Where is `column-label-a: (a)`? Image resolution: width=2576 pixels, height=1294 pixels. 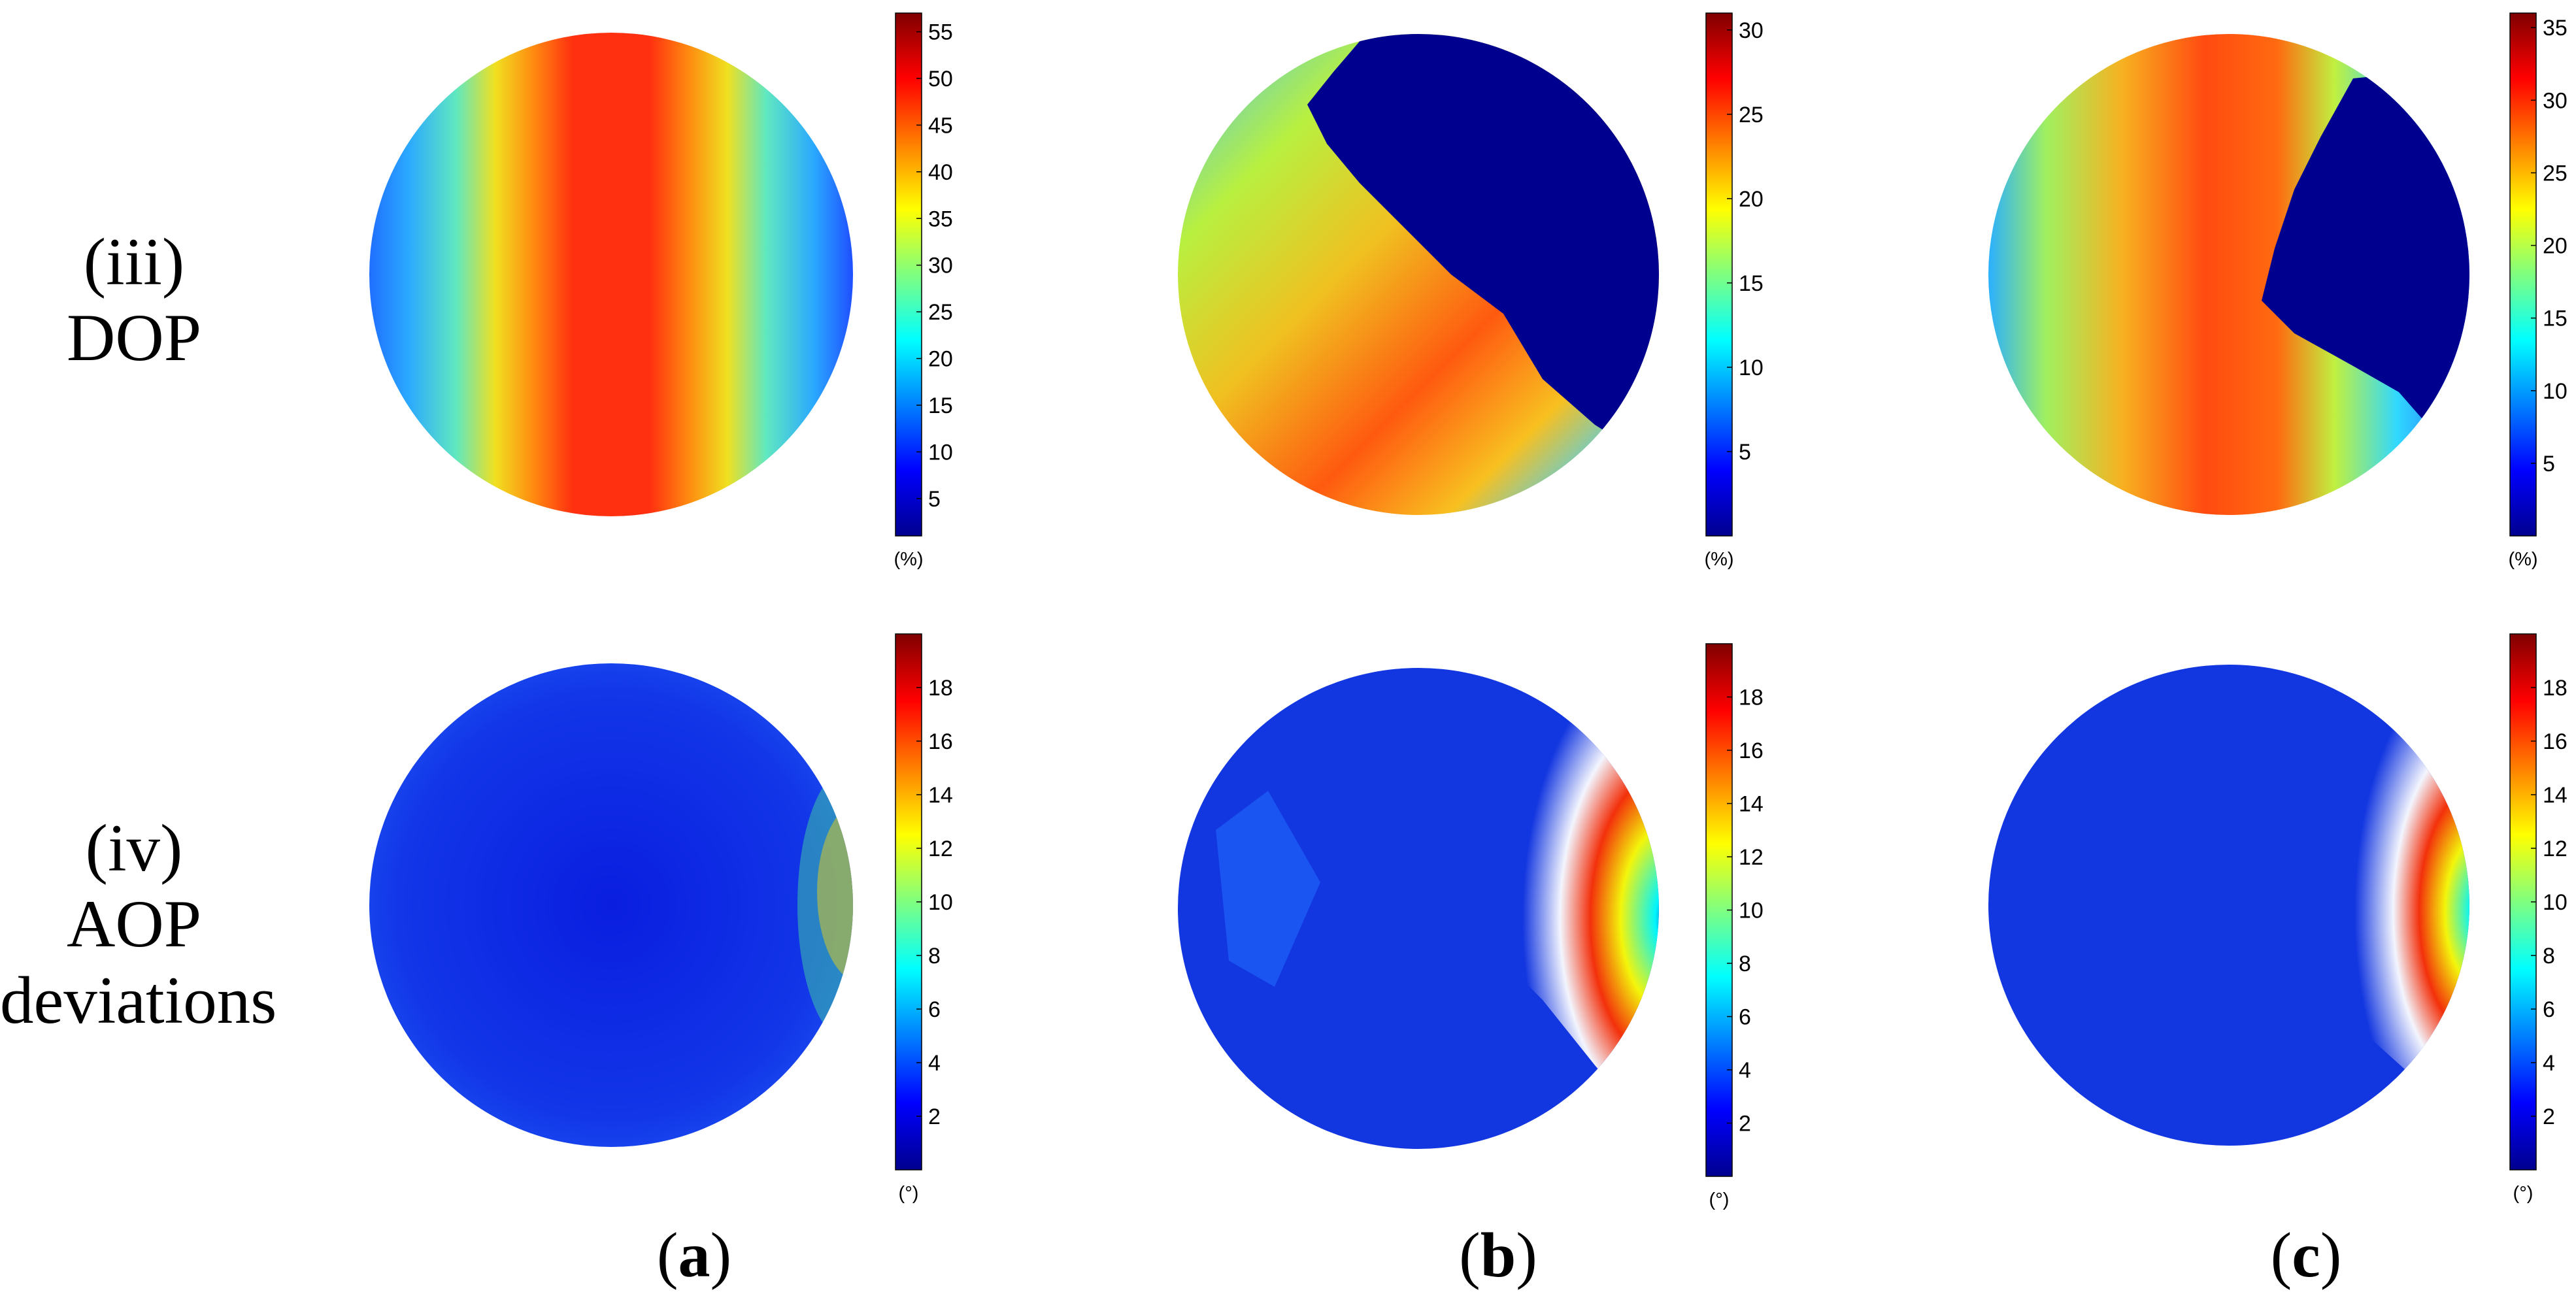 column-label-a: (a) is located at coordinates (694, 1255).